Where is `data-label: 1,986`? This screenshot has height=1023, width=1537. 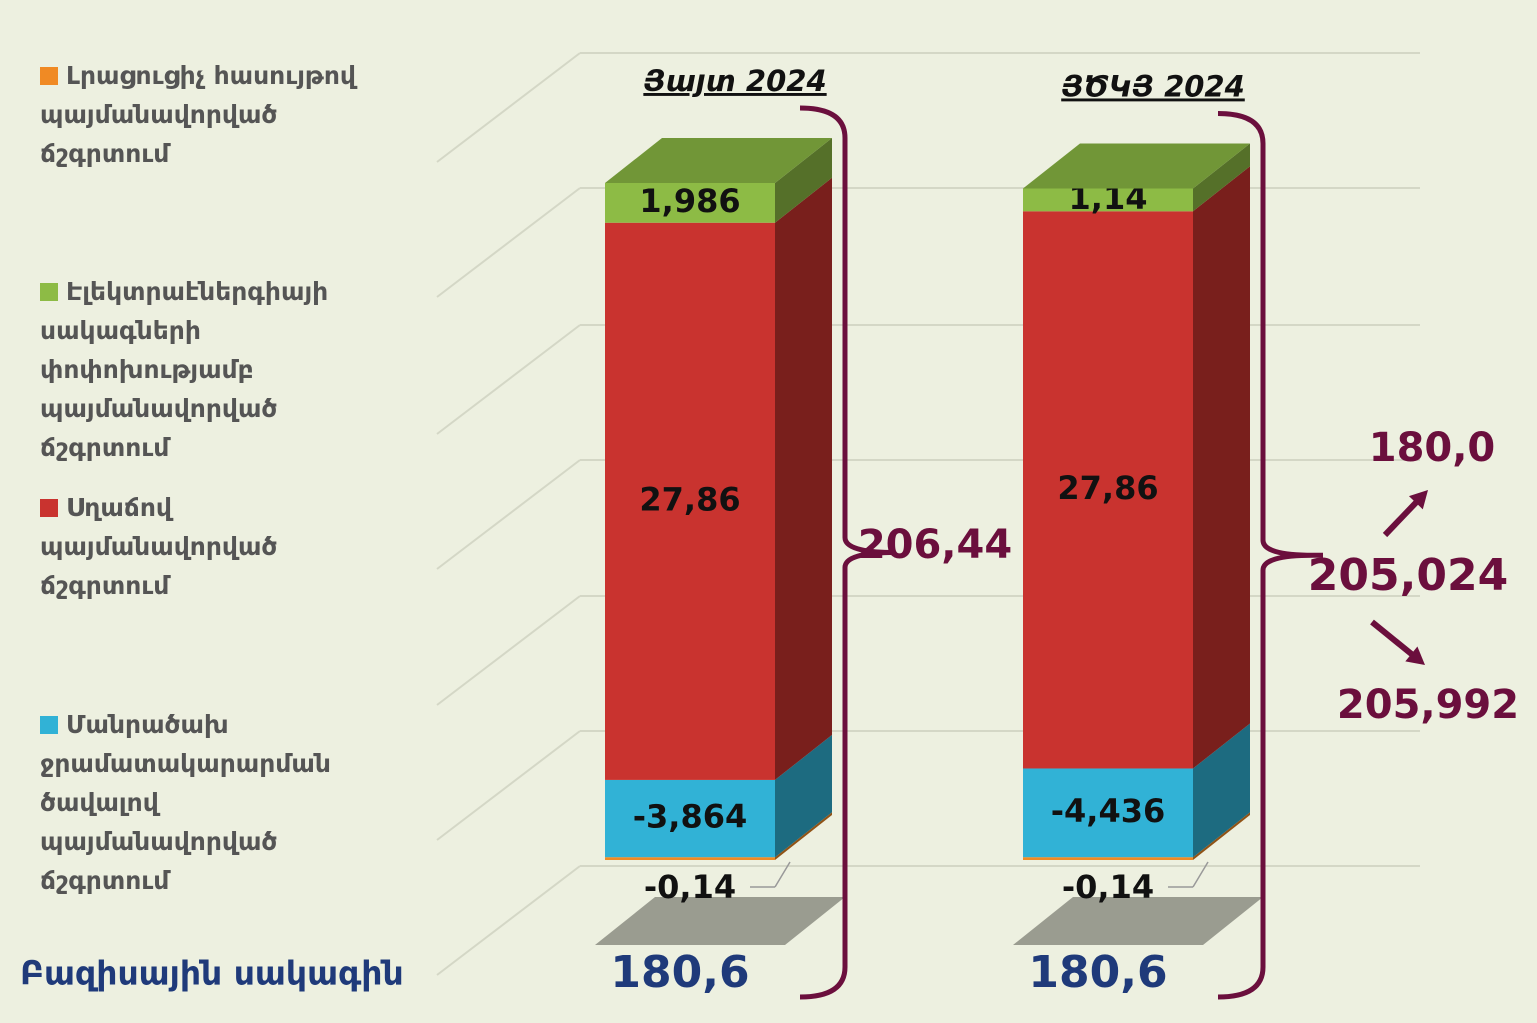 data-label: 1,986 is located at coordinates (689, 201).